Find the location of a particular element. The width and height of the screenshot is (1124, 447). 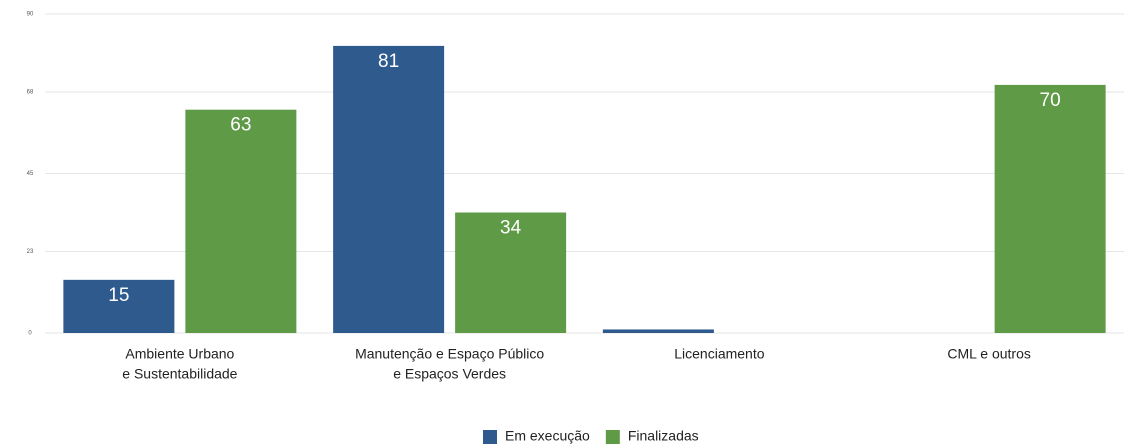

x-tick-label: Licenciamento is located at coordinates (719, 354).